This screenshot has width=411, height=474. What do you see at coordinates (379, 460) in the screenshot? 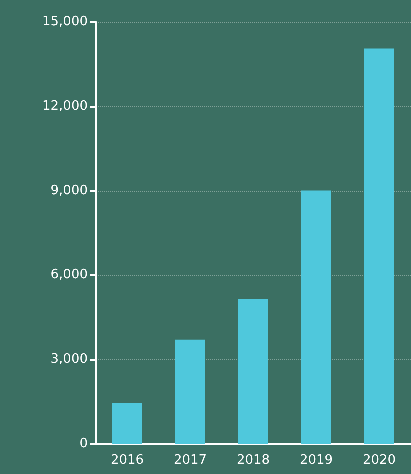
I see `x-tick-label: 2020` at bounding box center [379, 460].